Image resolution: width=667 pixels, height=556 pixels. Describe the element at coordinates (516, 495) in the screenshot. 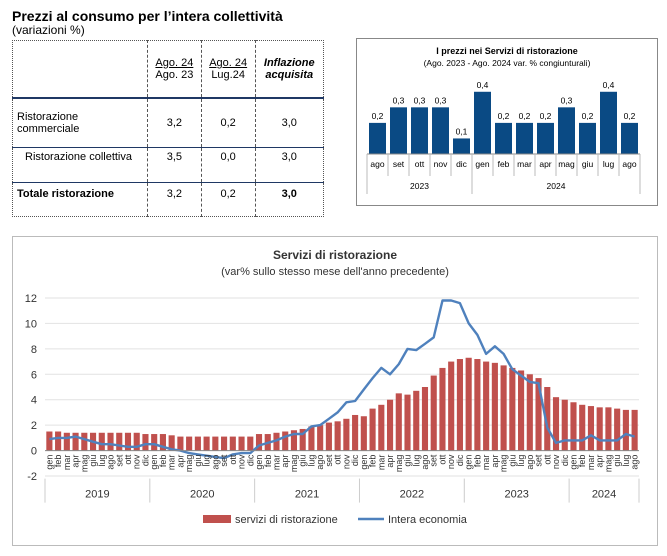

I see `annual-year-label: 2023` at that location.